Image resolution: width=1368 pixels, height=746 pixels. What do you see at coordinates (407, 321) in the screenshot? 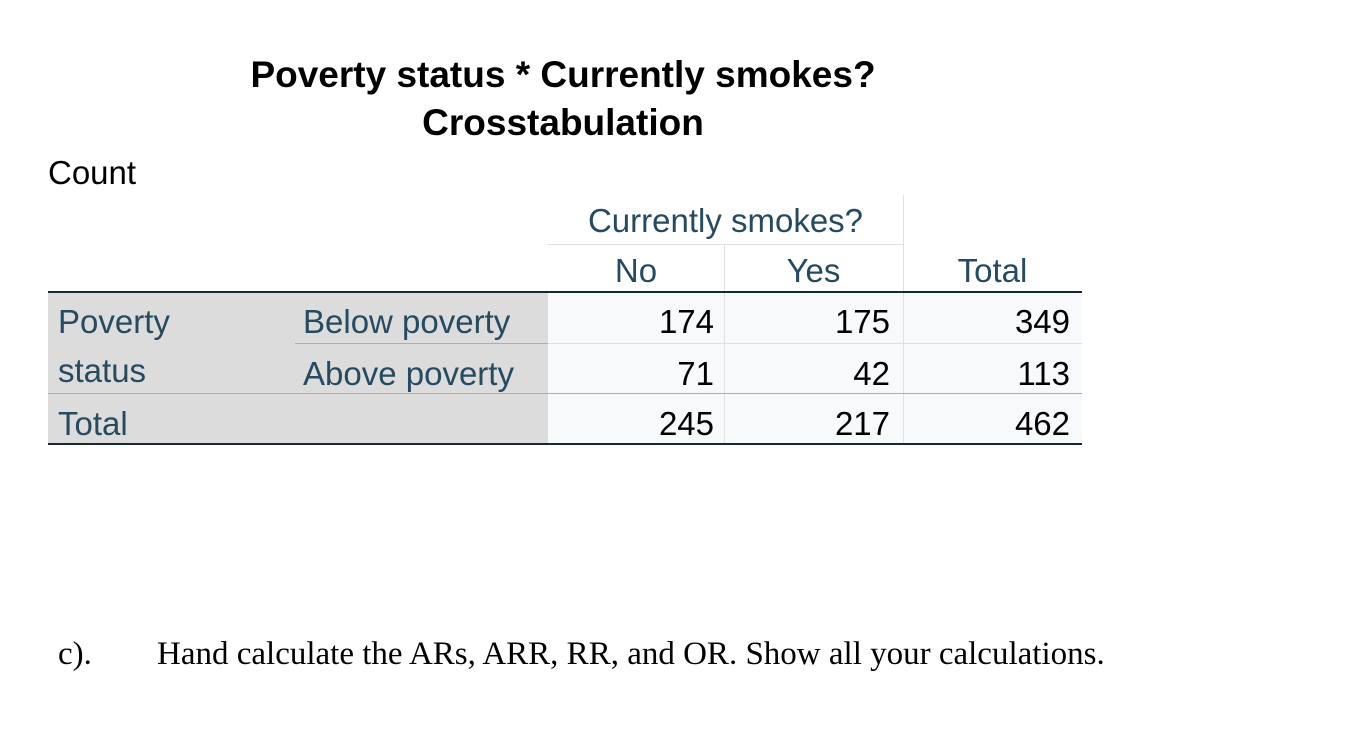
I see `row-label: Below poverty` at bounding box center [407, 321].